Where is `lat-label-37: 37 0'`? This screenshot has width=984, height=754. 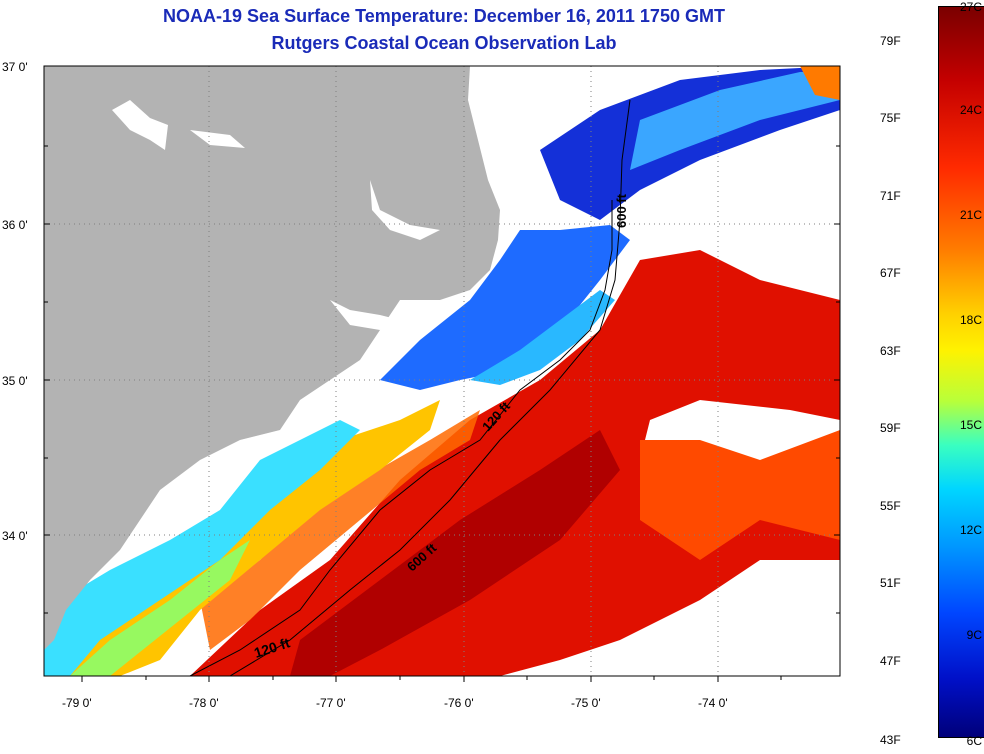
lat-label-37: 37 0' is located at coordinates (15, 67).